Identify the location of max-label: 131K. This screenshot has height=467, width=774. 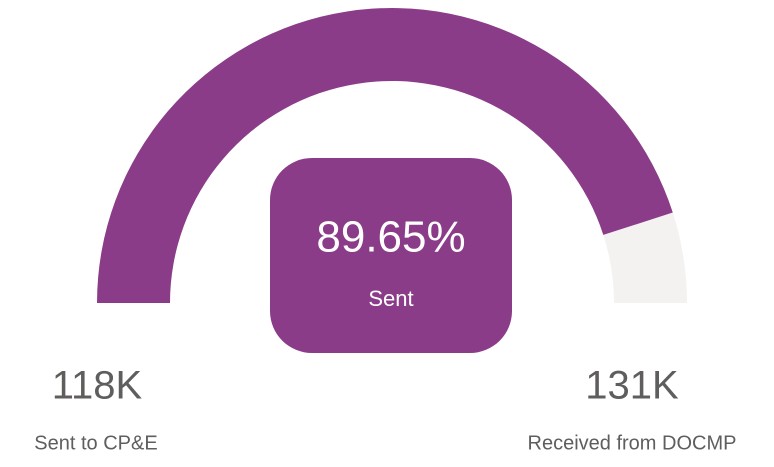
(632, 386).